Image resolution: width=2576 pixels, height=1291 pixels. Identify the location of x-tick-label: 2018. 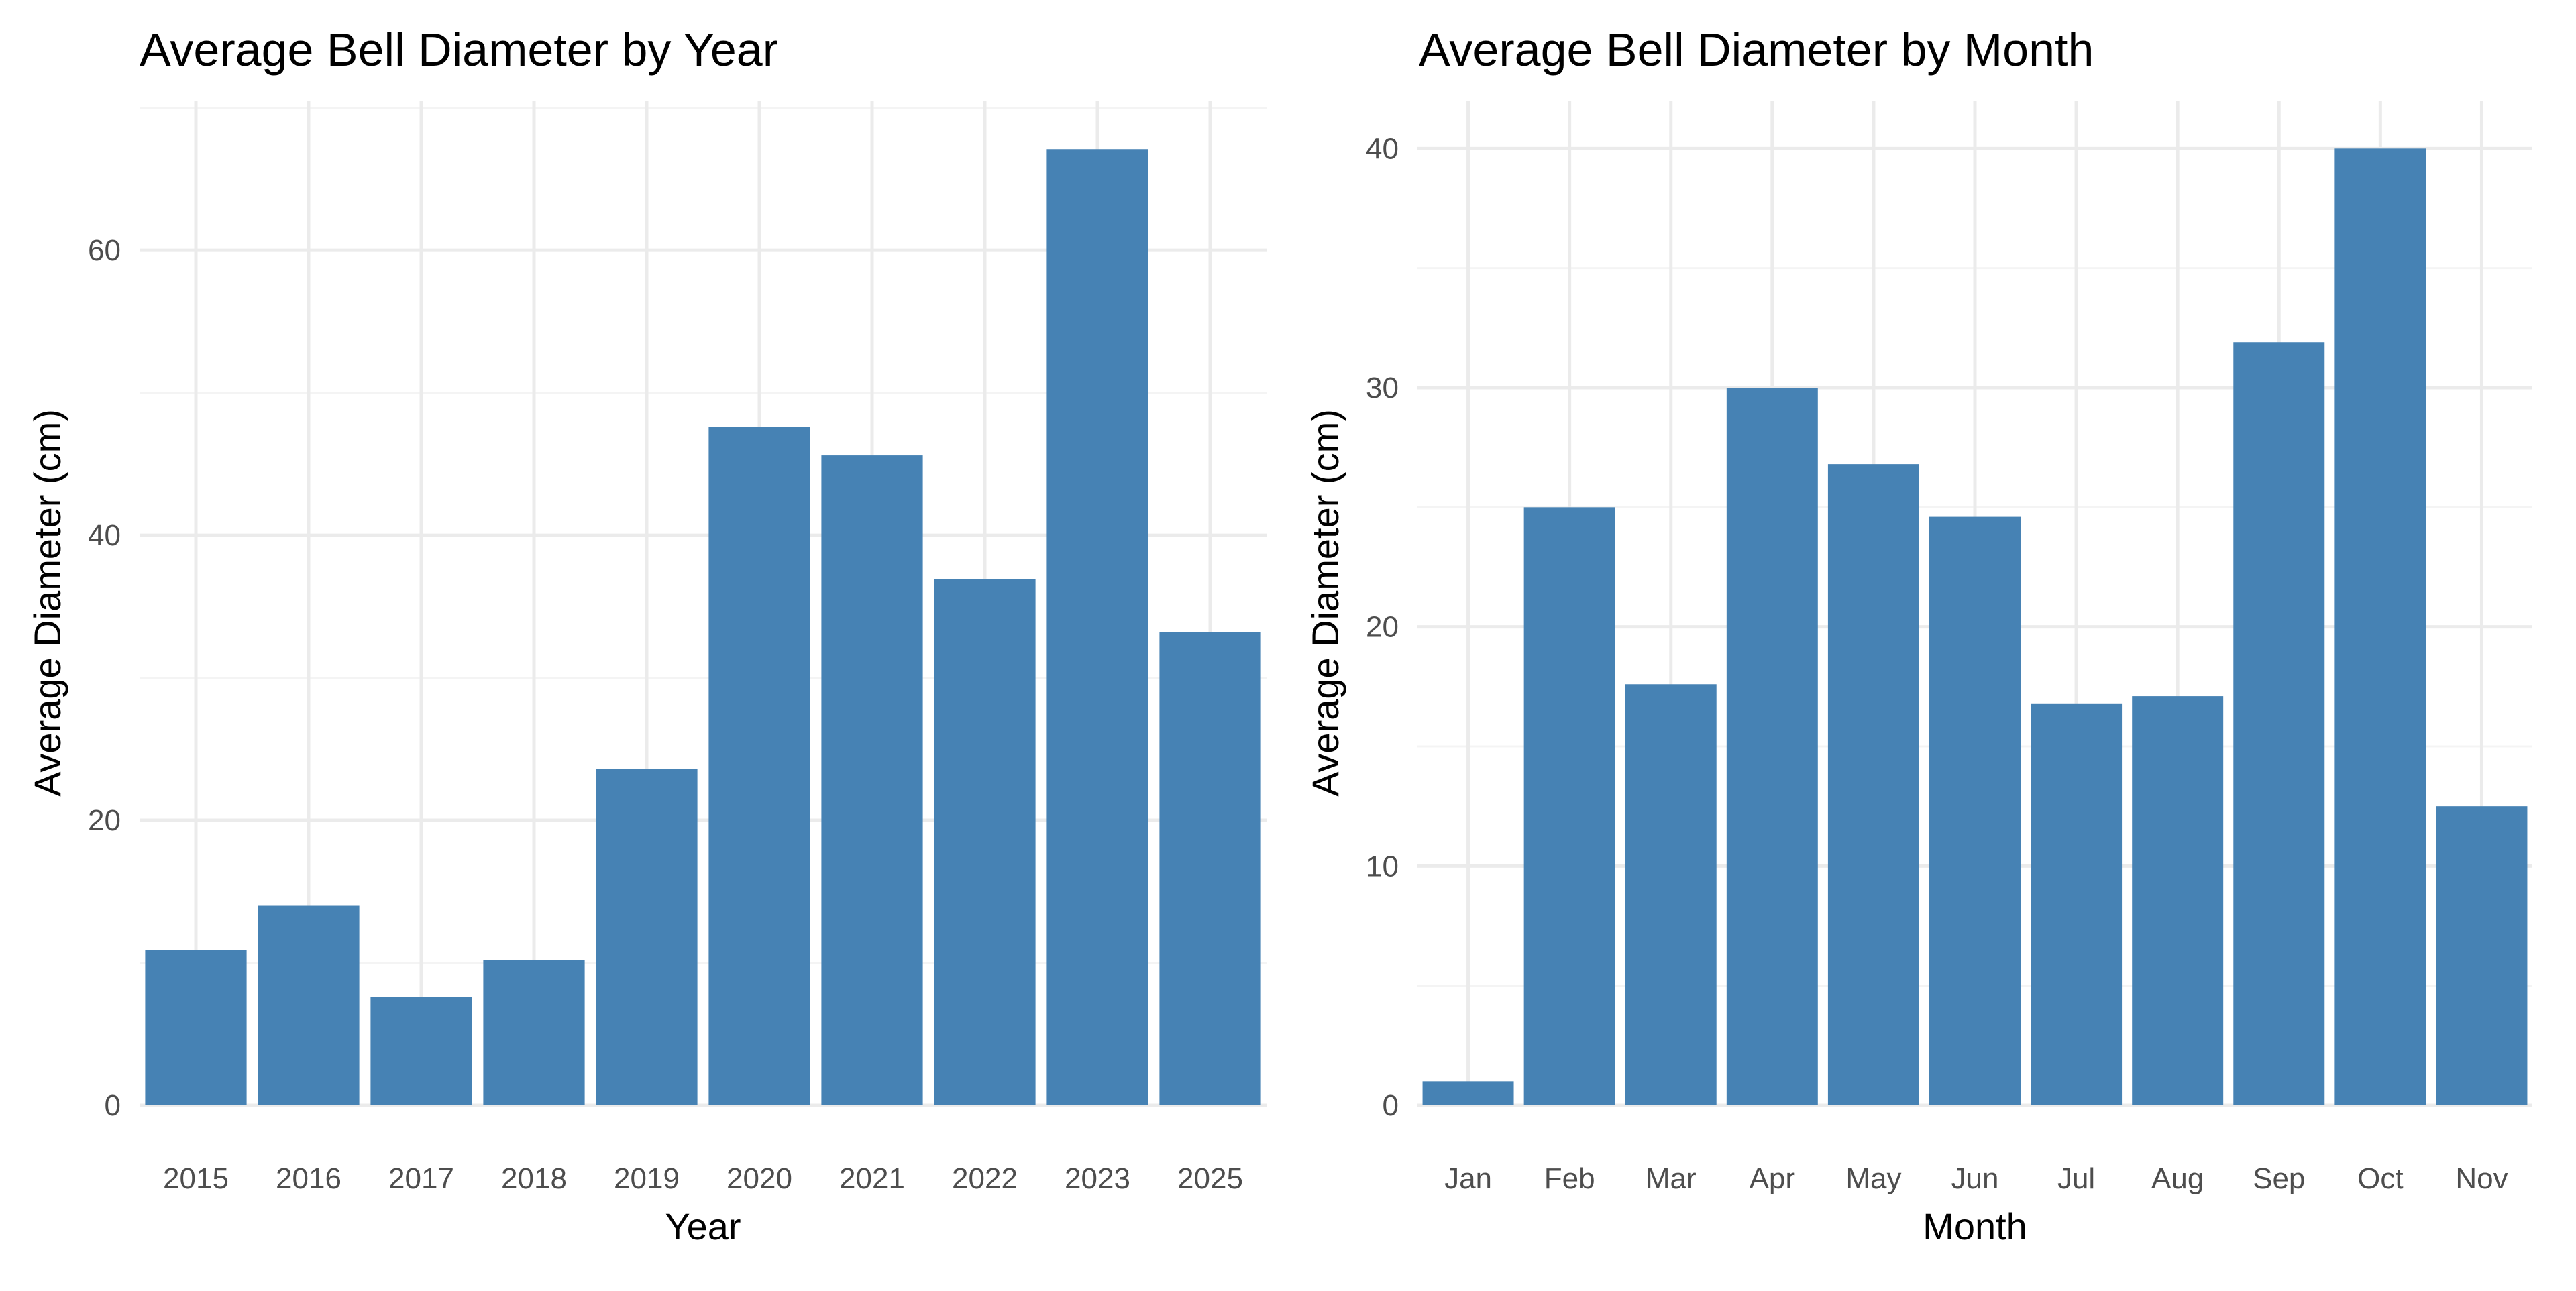
(534, 1178).